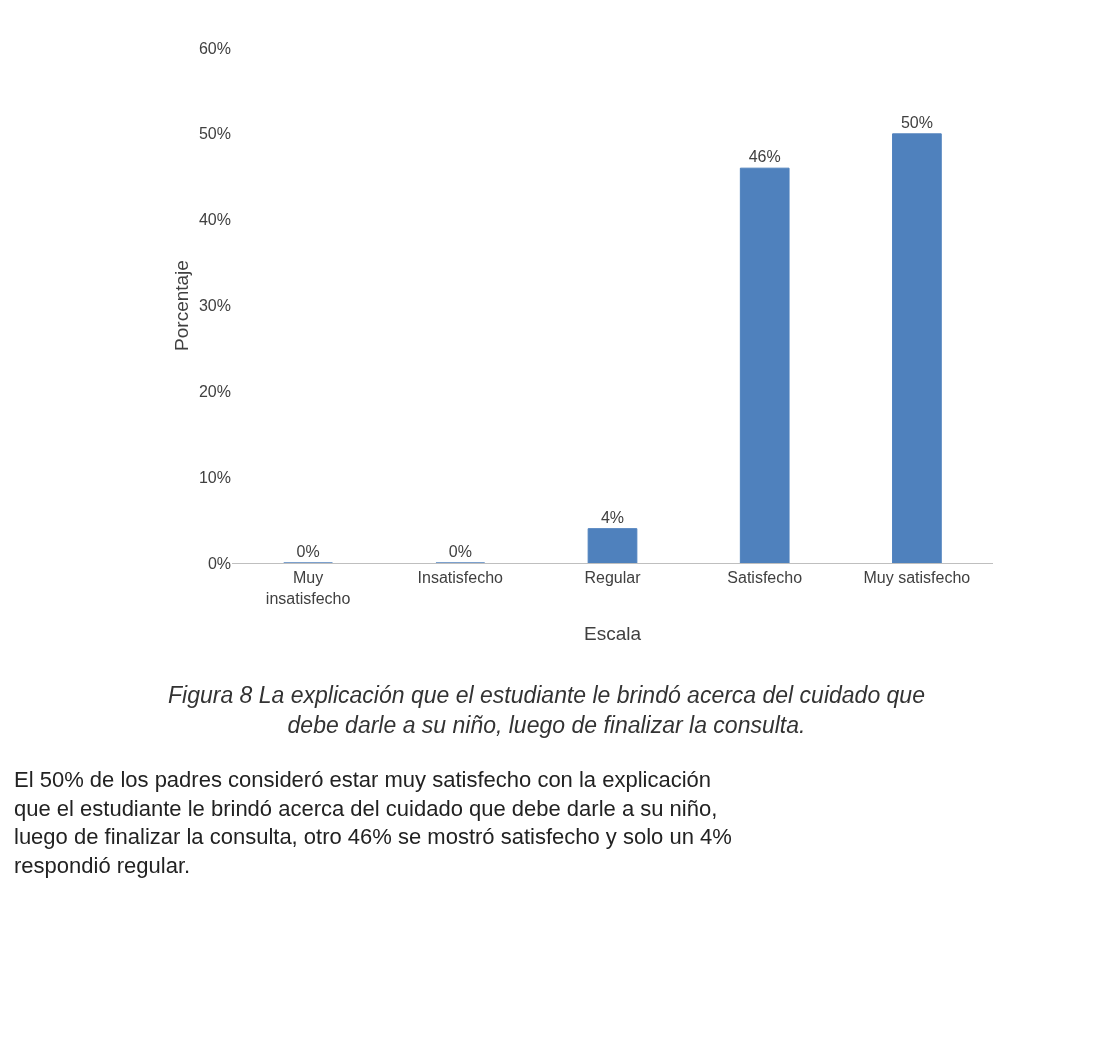 The image size is (1093, 1048). Describe the element at coordinates (214, 306) in the screenshot. I see `y-tick-label: 30%` at that location.